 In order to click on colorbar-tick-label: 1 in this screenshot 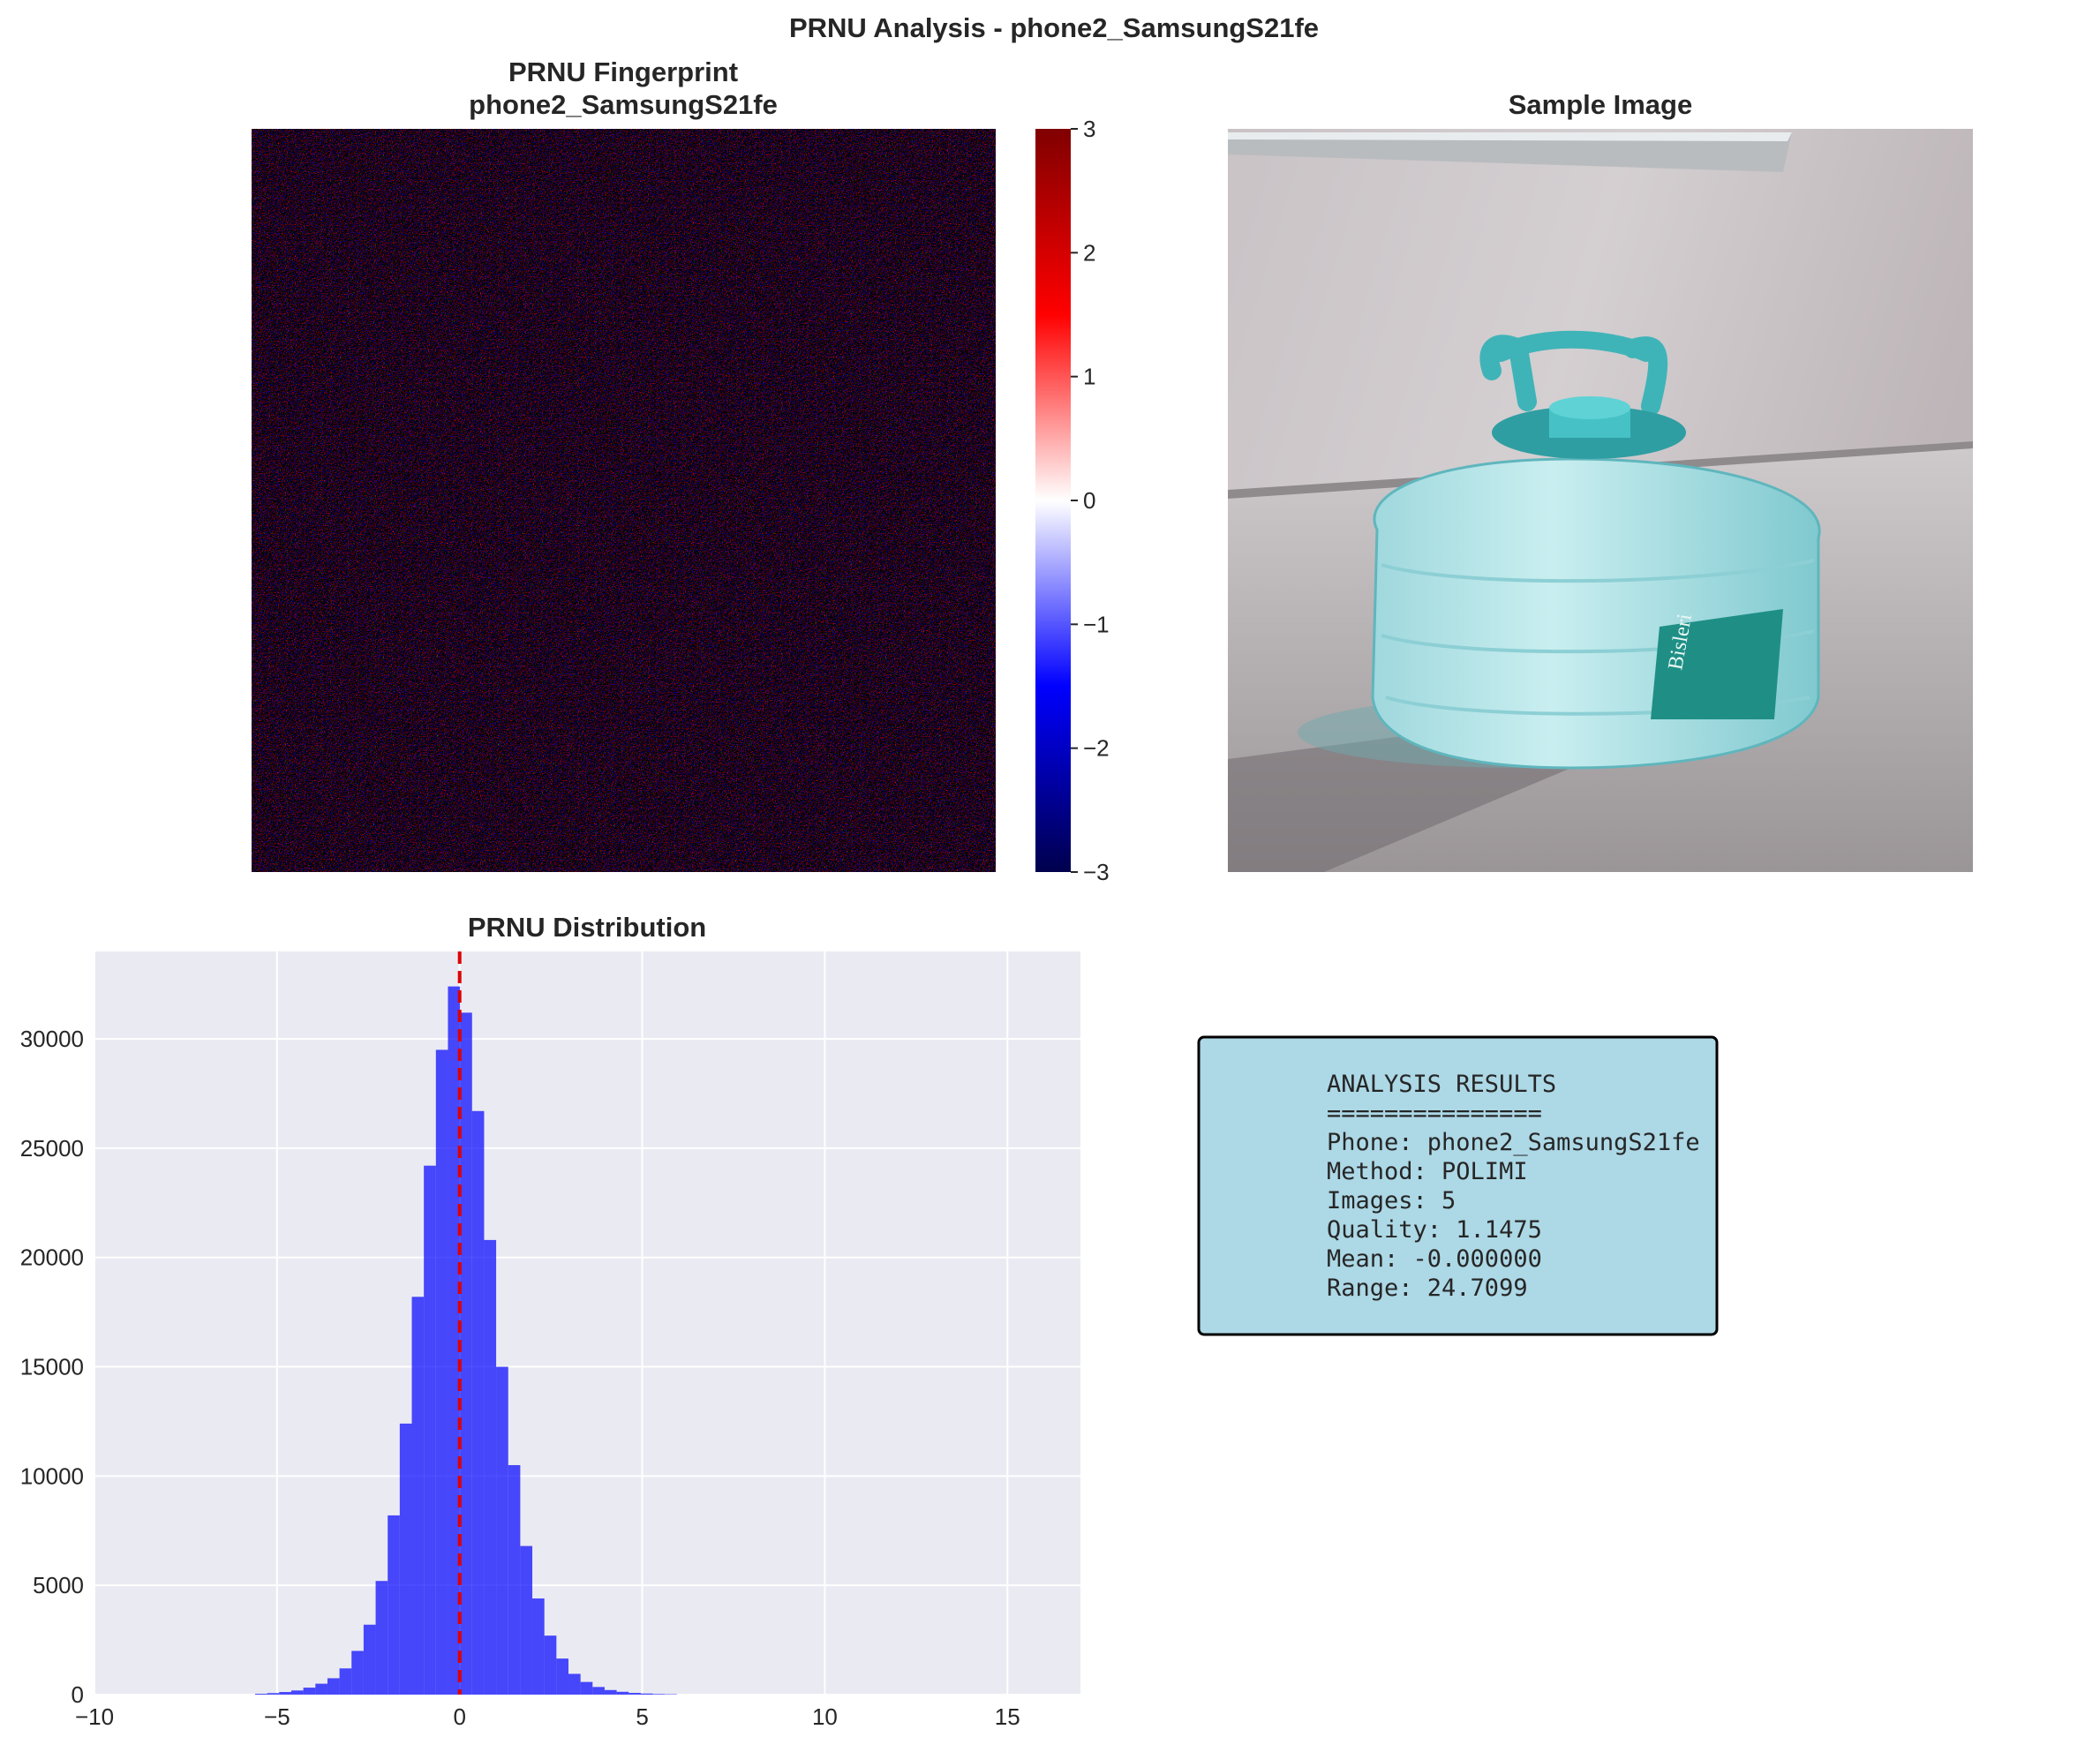, I will do `click(1089, 377)`.